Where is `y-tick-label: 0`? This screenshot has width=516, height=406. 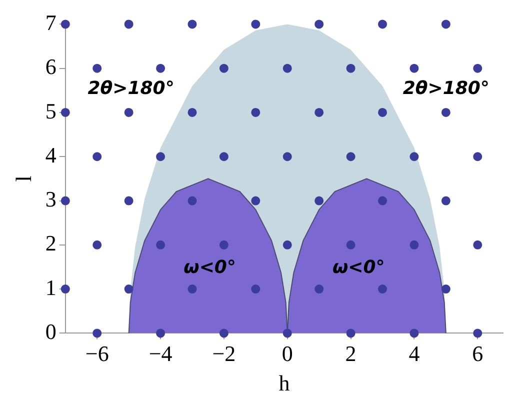 y-tick-label: 0 is located at coordinates (50, 331).